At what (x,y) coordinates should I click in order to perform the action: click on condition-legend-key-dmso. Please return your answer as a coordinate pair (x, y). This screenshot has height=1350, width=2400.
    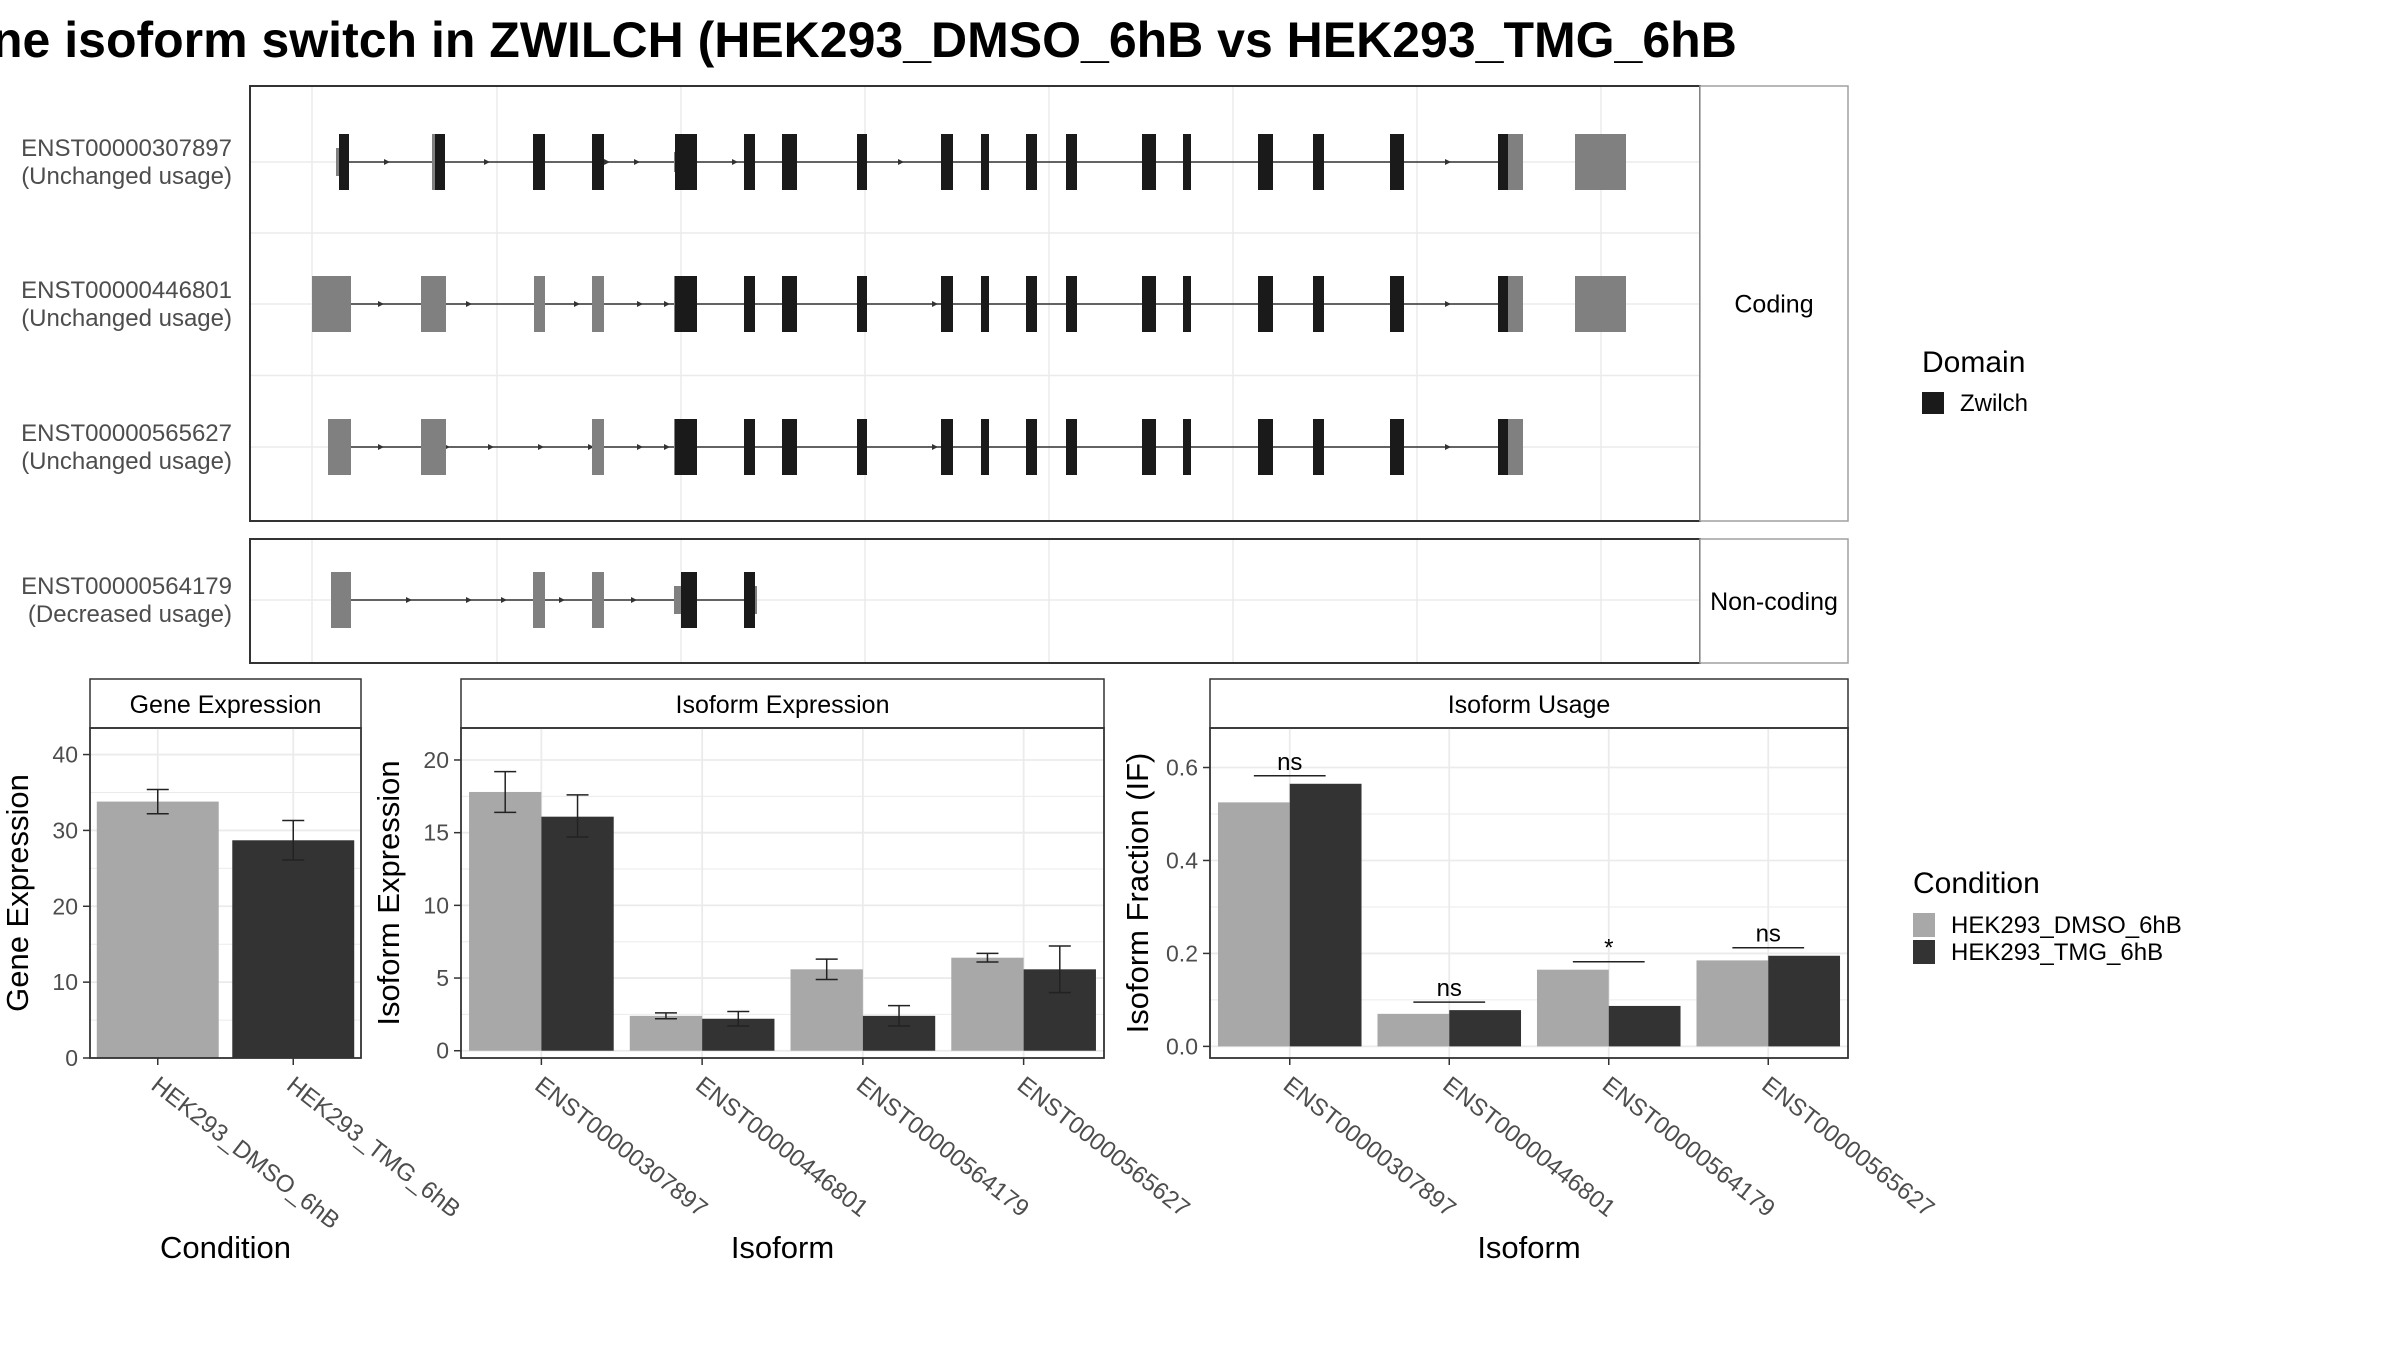
    Looking at the image, I should click on (1924, 925).